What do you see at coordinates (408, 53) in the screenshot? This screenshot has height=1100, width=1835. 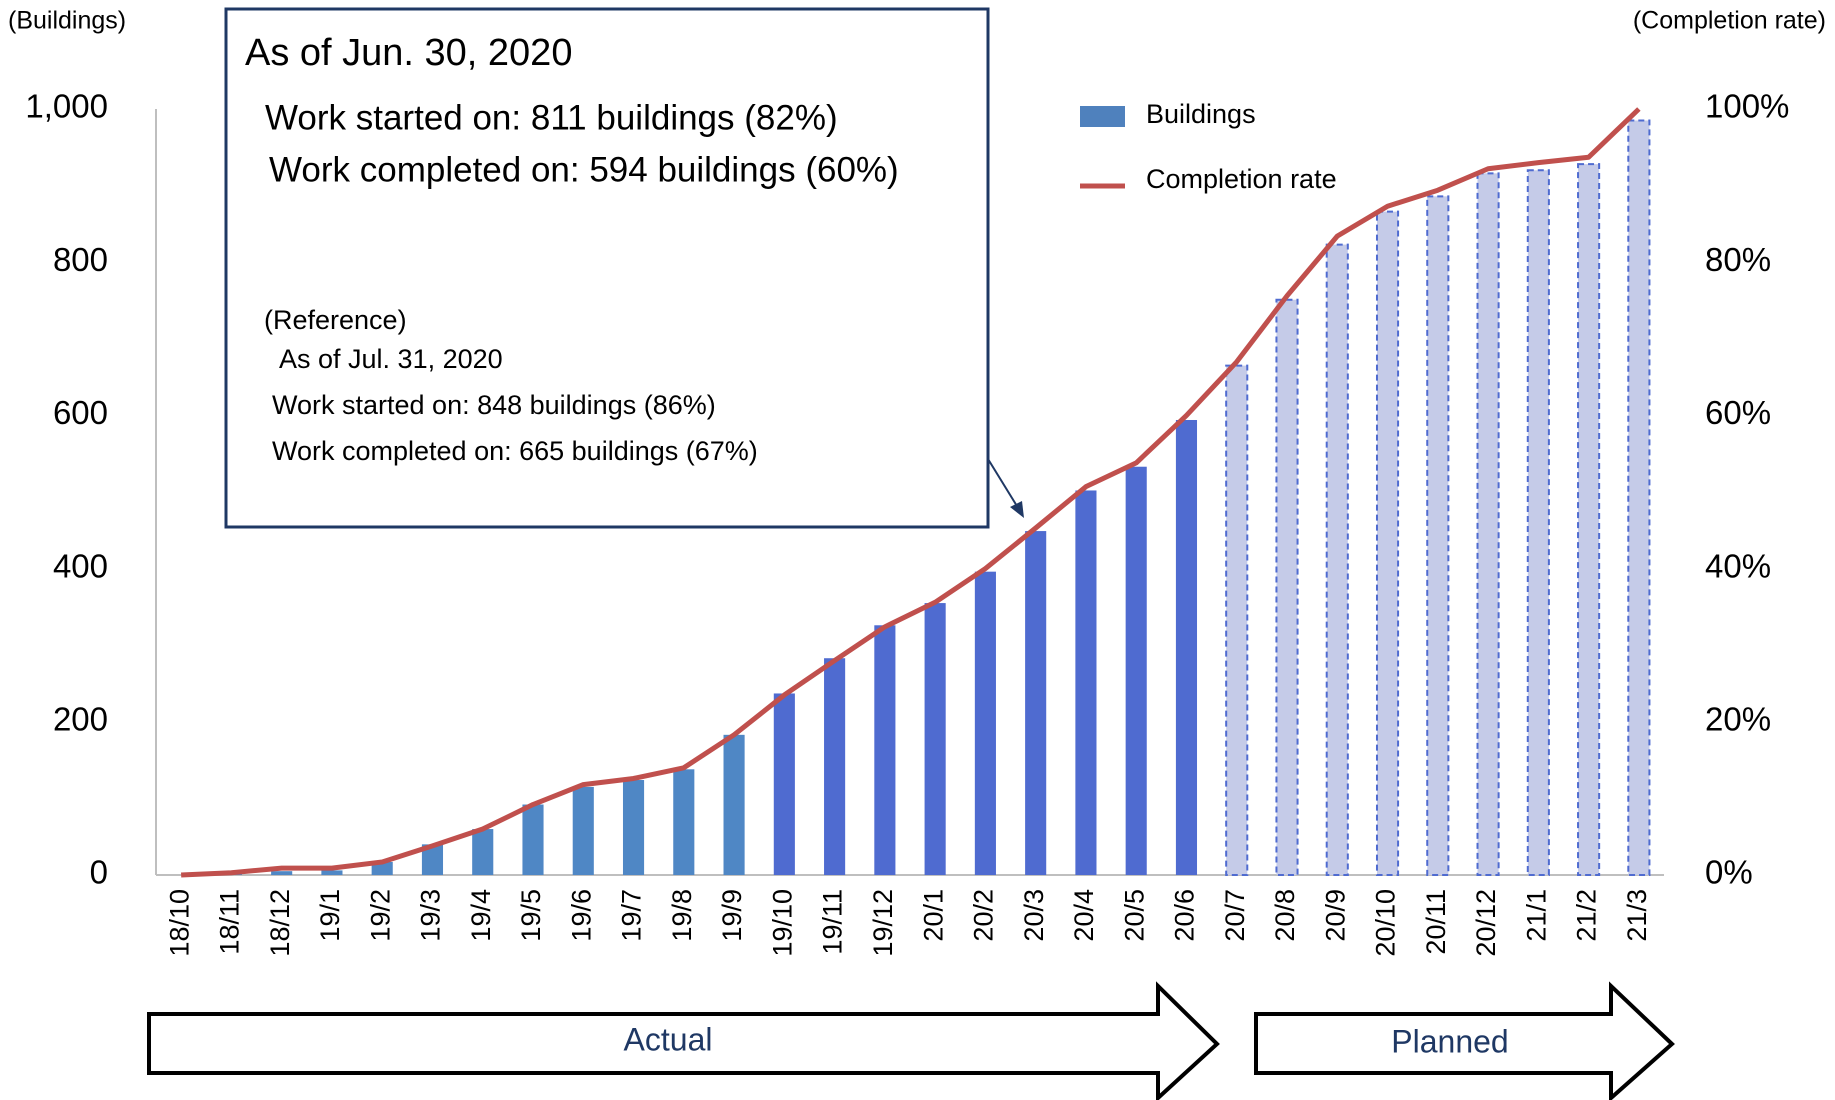 I see `annotation-title: As of Jun. 30, 2020` at bounding box center [408, 53].